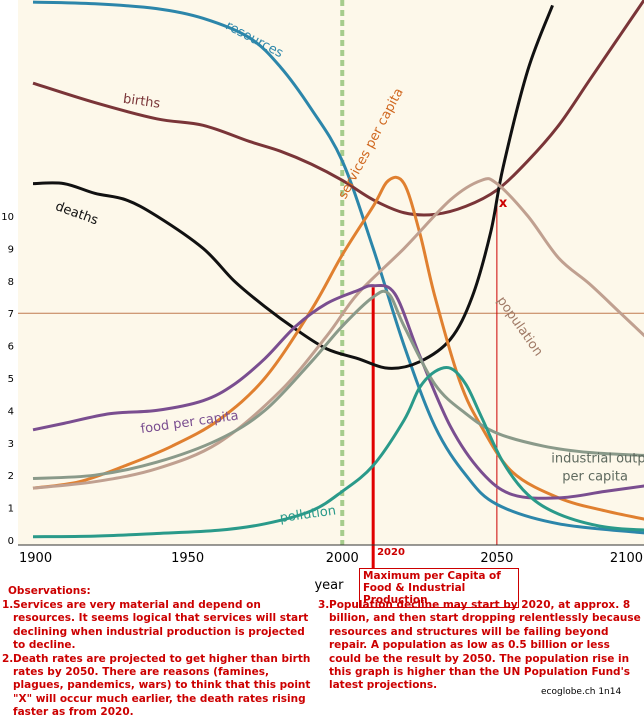  I want to click on series-label-births: births, so click(141, 102).